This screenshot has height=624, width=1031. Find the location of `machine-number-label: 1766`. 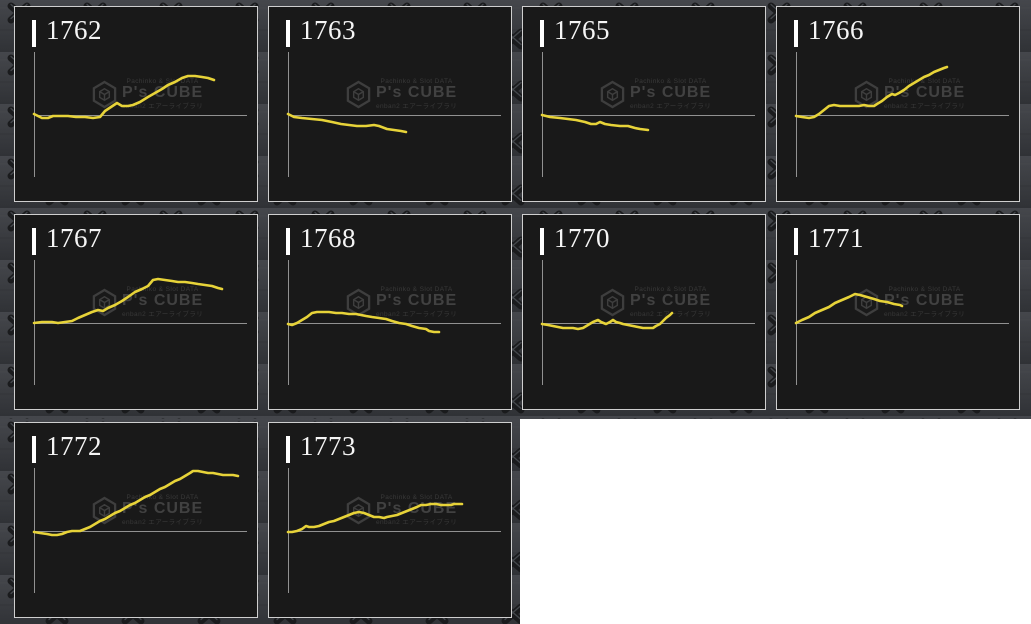

machine-number-label: 1766 is located at coordinates (836, 30).